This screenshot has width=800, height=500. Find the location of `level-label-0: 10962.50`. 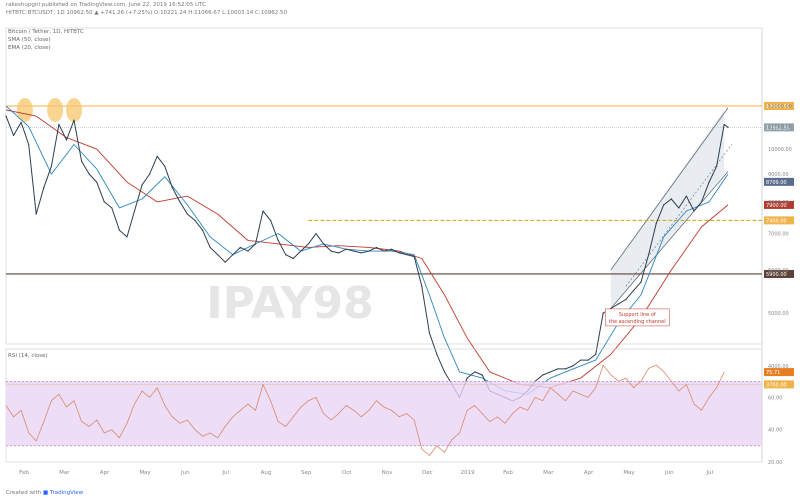

level-label-0: 10962.50 is located at coordinates (778, 128).